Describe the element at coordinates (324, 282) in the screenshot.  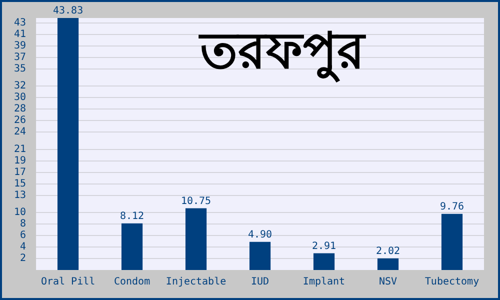
I see `x-tick-label: Implant` at that location.